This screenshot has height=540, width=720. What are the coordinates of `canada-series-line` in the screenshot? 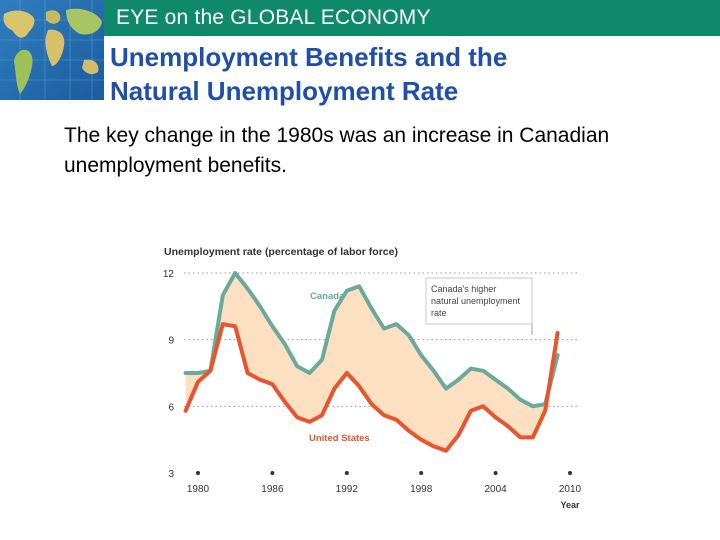 It's located at (371, 340).